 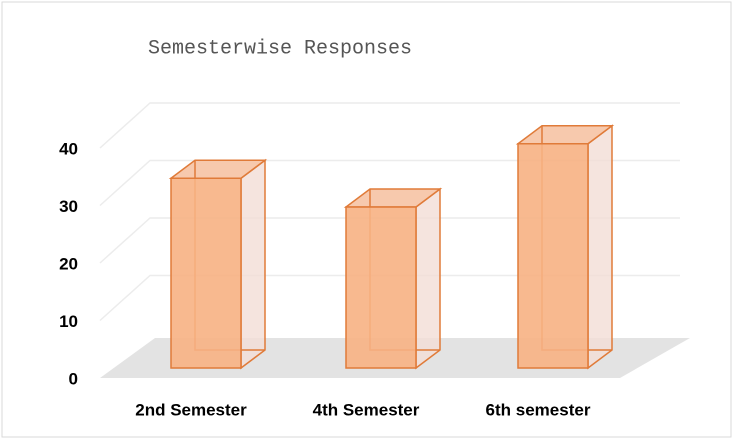 What do you see at coordinates (538, 409) in the screenshot?
I see `x-tick-label: 6th semester` at bounding box center [538, 409].